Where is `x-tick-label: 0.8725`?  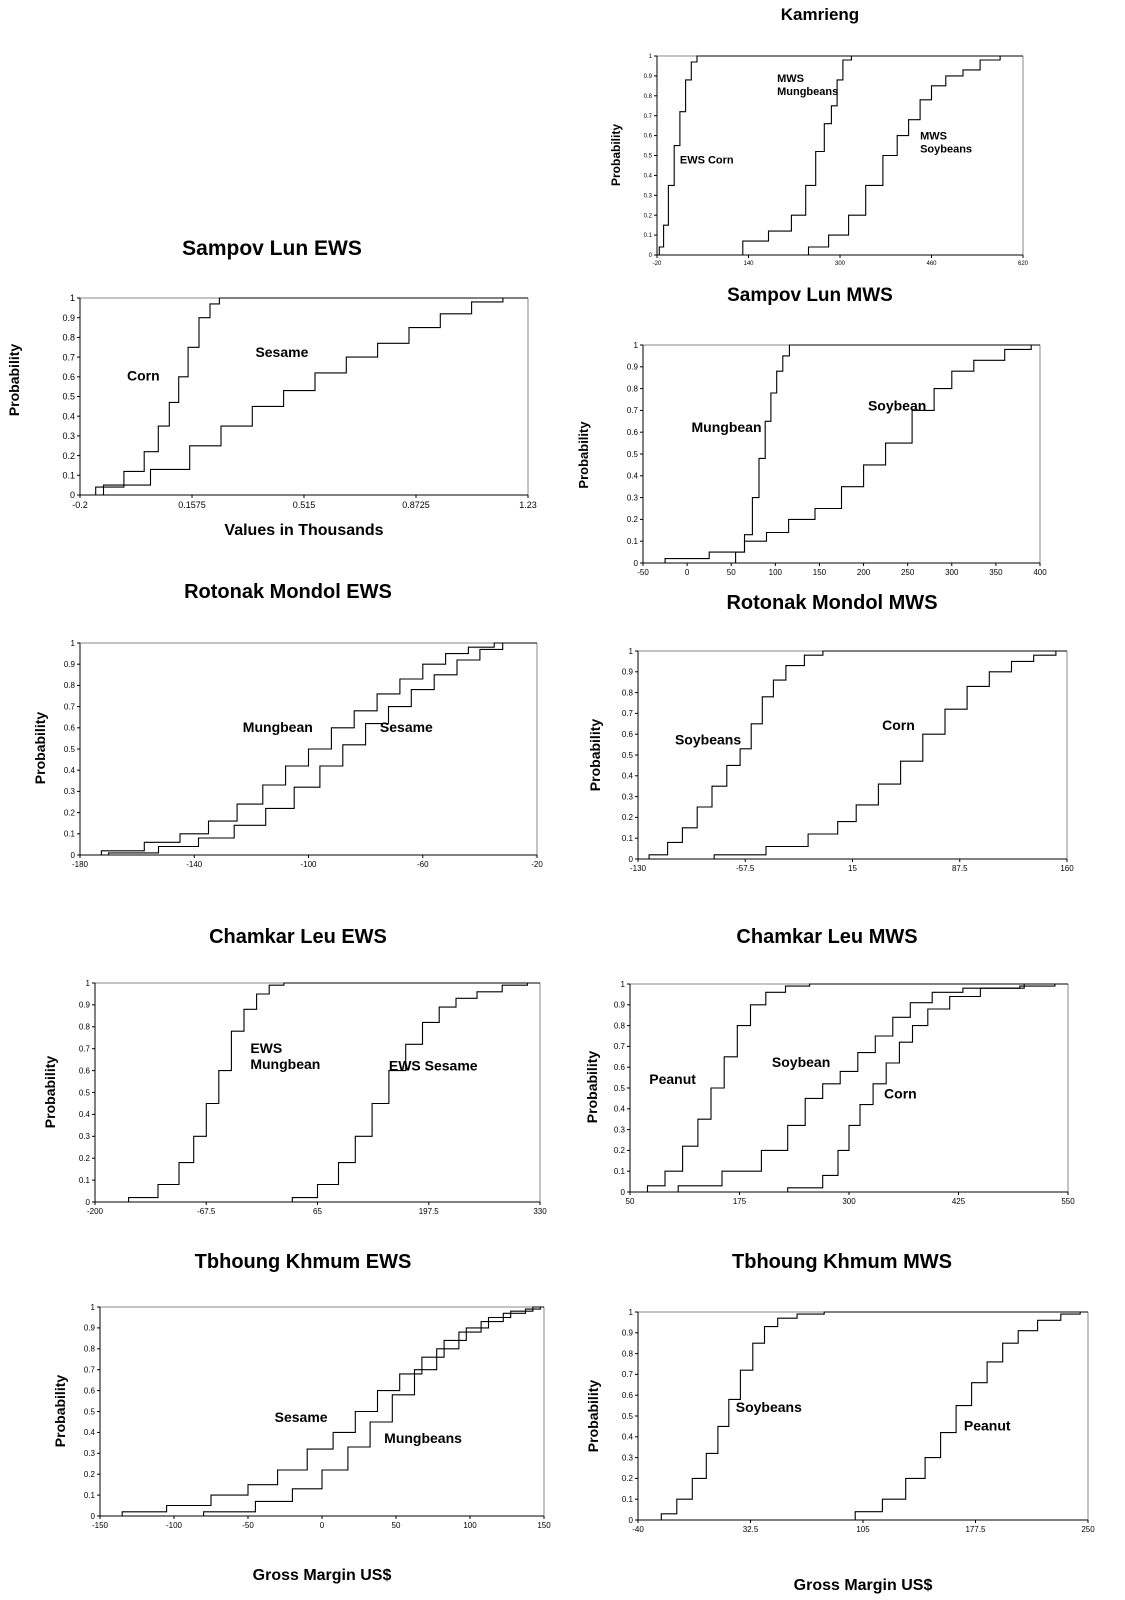
x-tick-label: 0.8725 is located at coordinates (416, 505).